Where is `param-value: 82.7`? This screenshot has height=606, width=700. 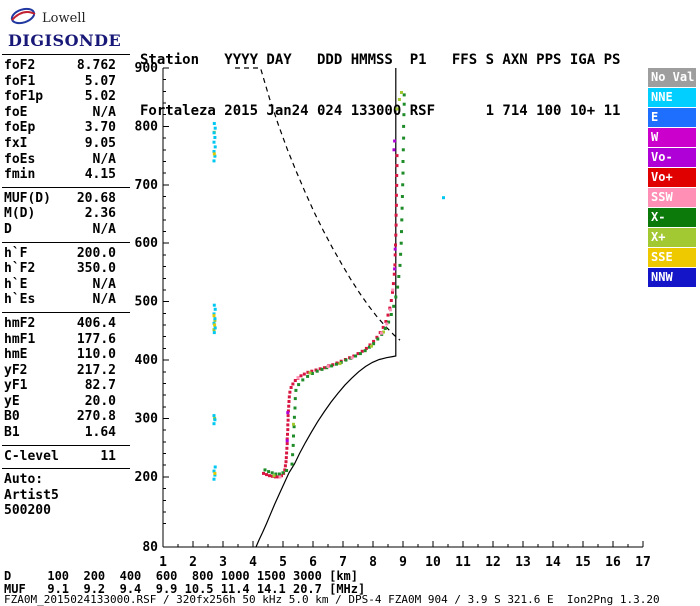
param-value: 82.7 is located at coordinates (100, 386).